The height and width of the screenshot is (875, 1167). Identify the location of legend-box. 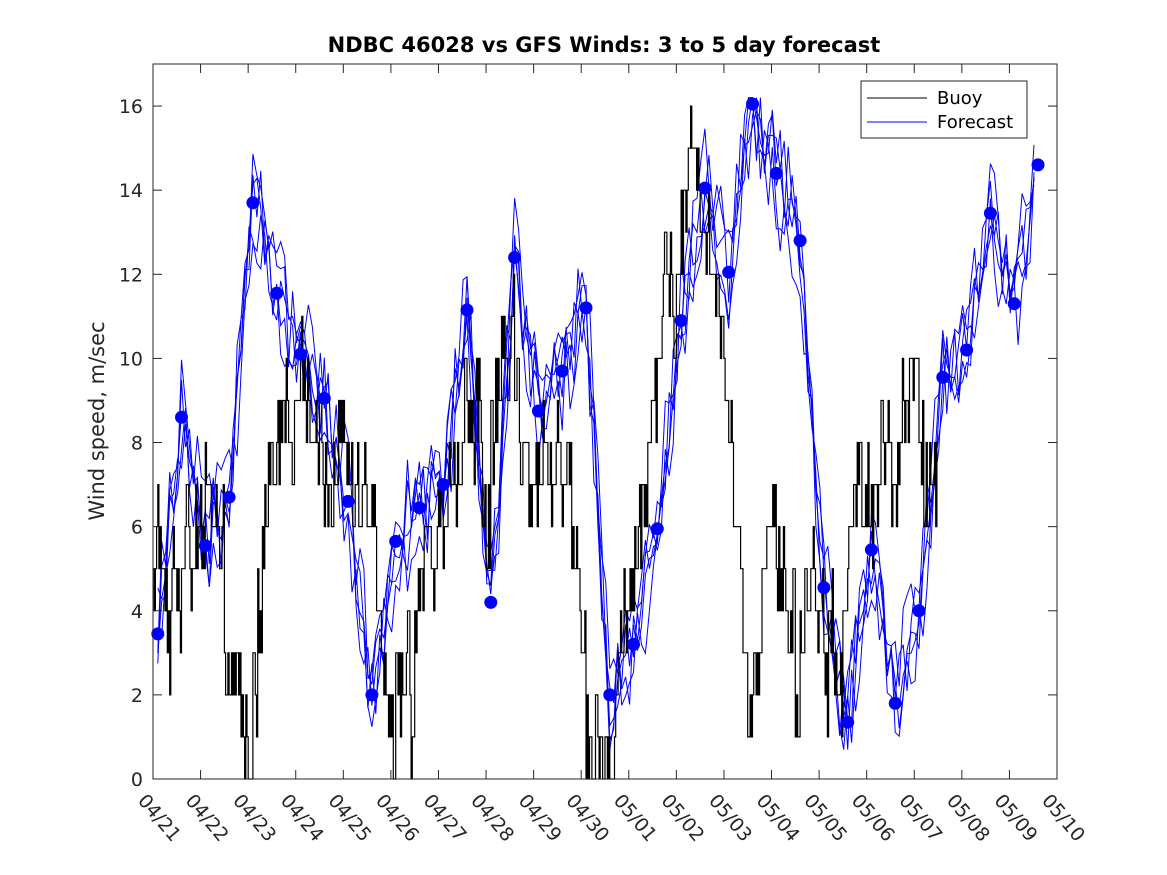
(944, 109).